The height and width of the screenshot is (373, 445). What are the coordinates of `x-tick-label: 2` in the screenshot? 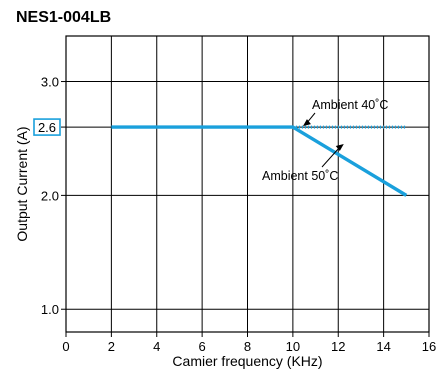 It's located at (111, 346).